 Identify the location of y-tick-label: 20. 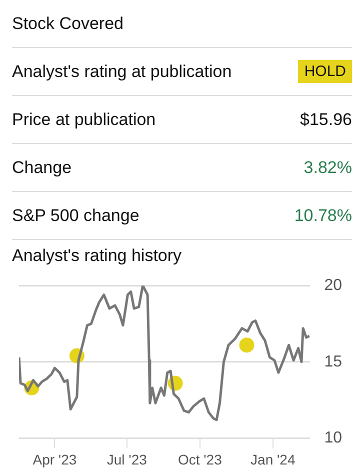
(333, 285).